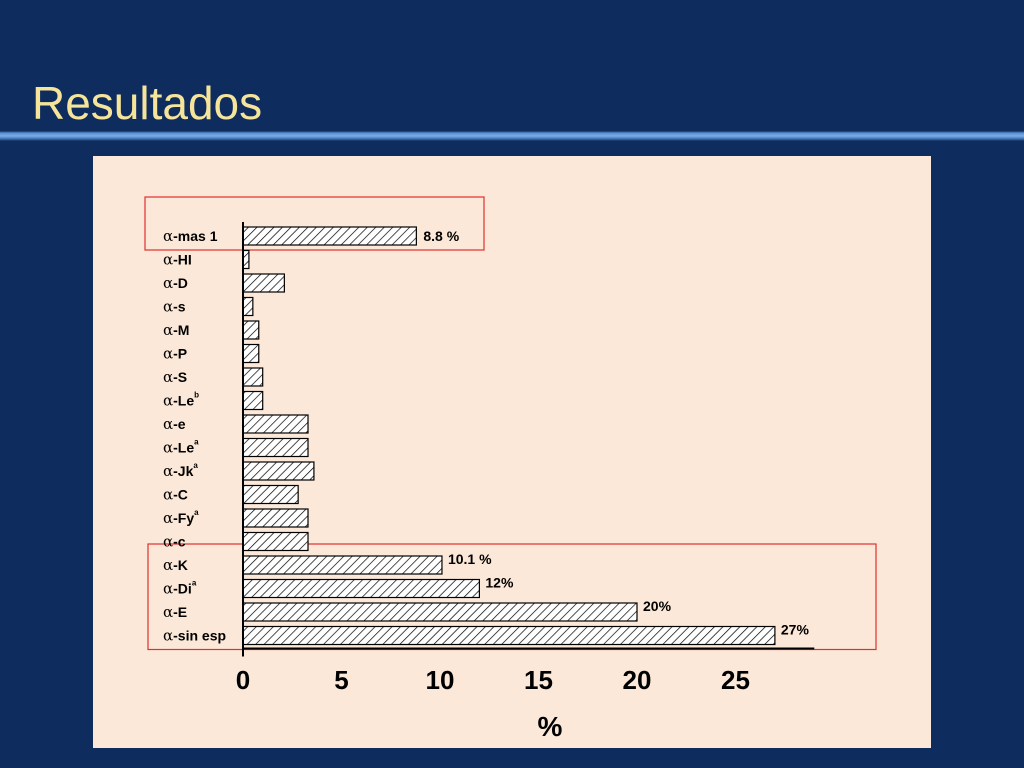 The image size is (1024, 768). I want to click on category-label: α-M, so click(176, 330).